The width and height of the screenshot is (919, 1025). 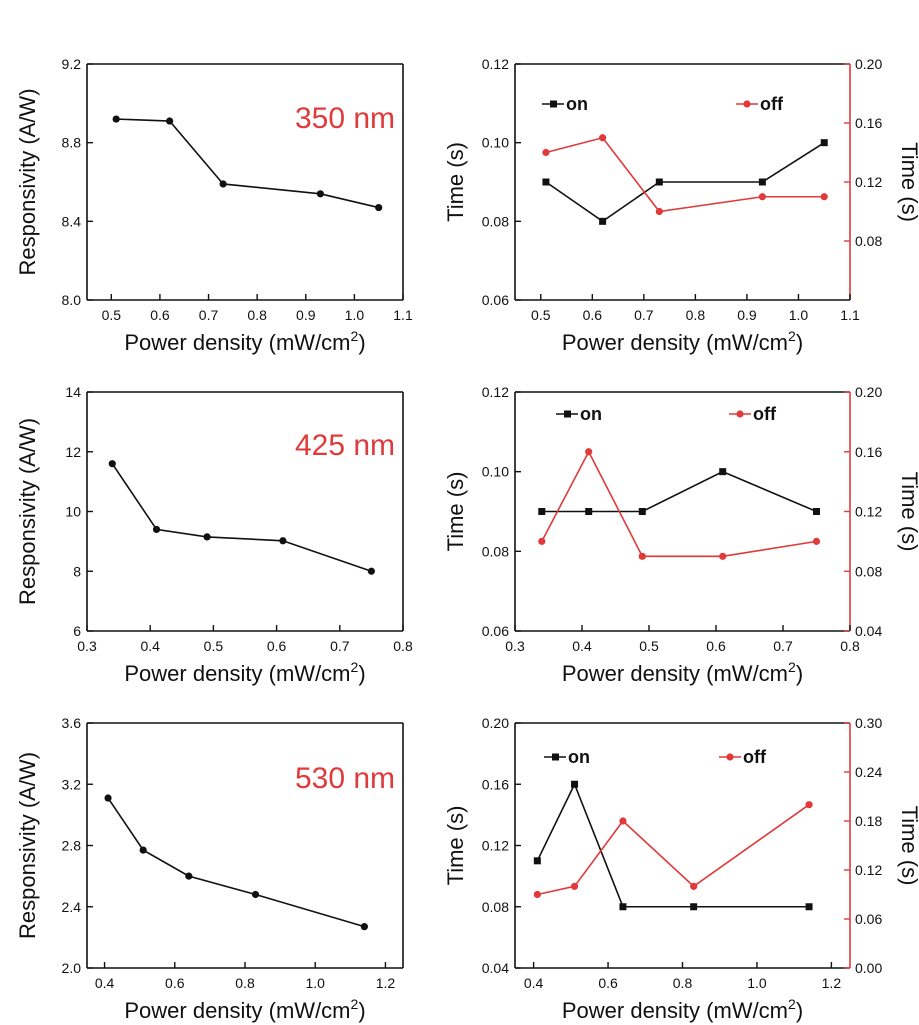 I want to click on x-tick-label: 0.4, so click(x=534, y=983).